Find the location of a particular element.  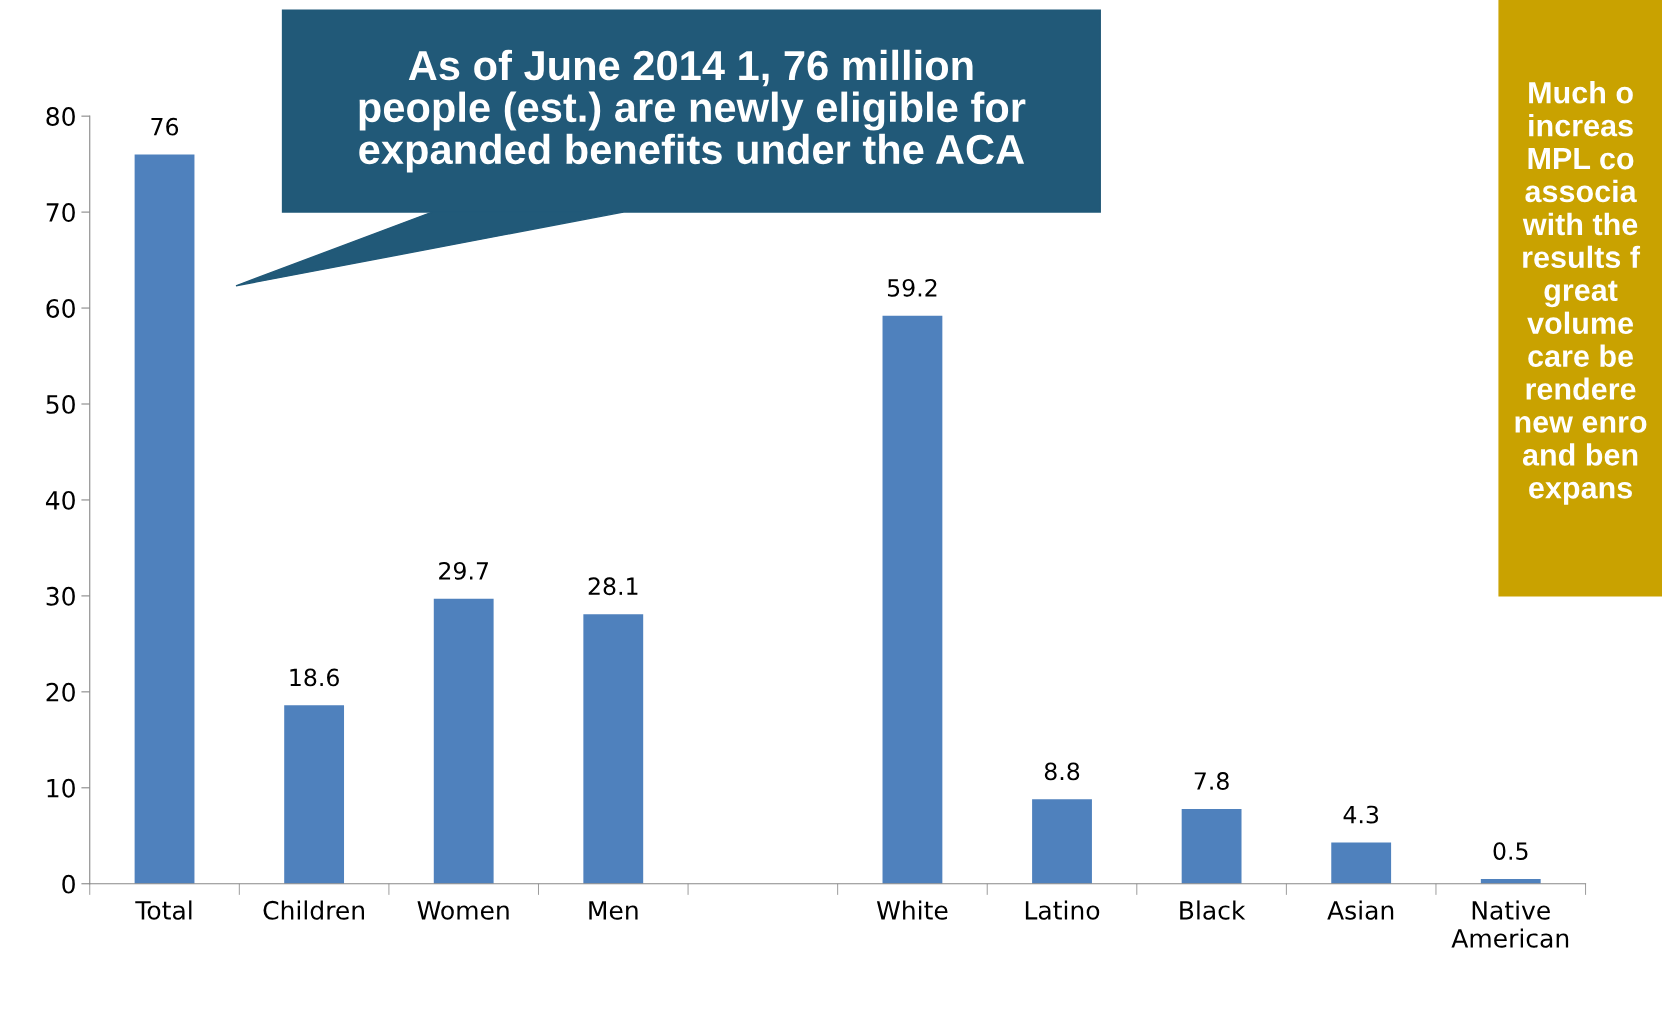

x-tick-label: Women is located at coordinates (463, 910).